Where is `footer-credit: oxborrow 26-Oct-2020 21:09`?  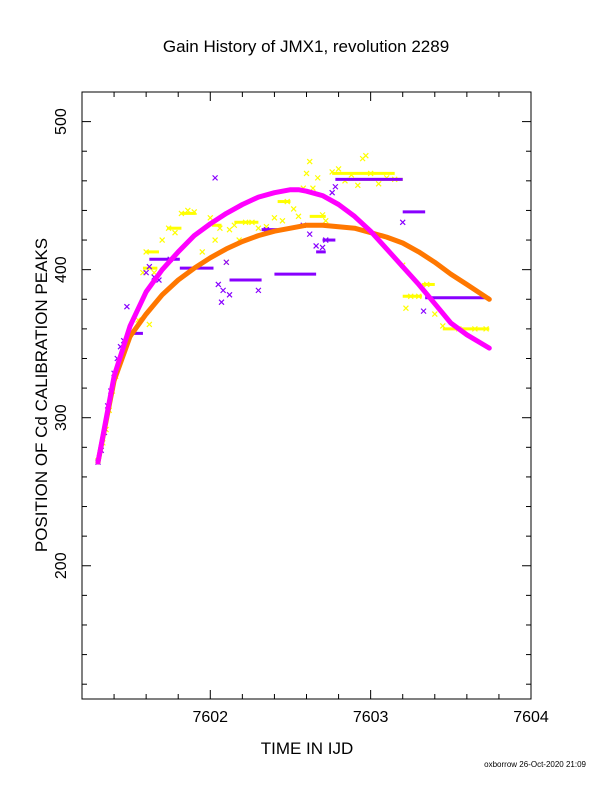 footer-credit: oxborrow 26-Oct-2020 21:09 is located at coordinates (535, 764).